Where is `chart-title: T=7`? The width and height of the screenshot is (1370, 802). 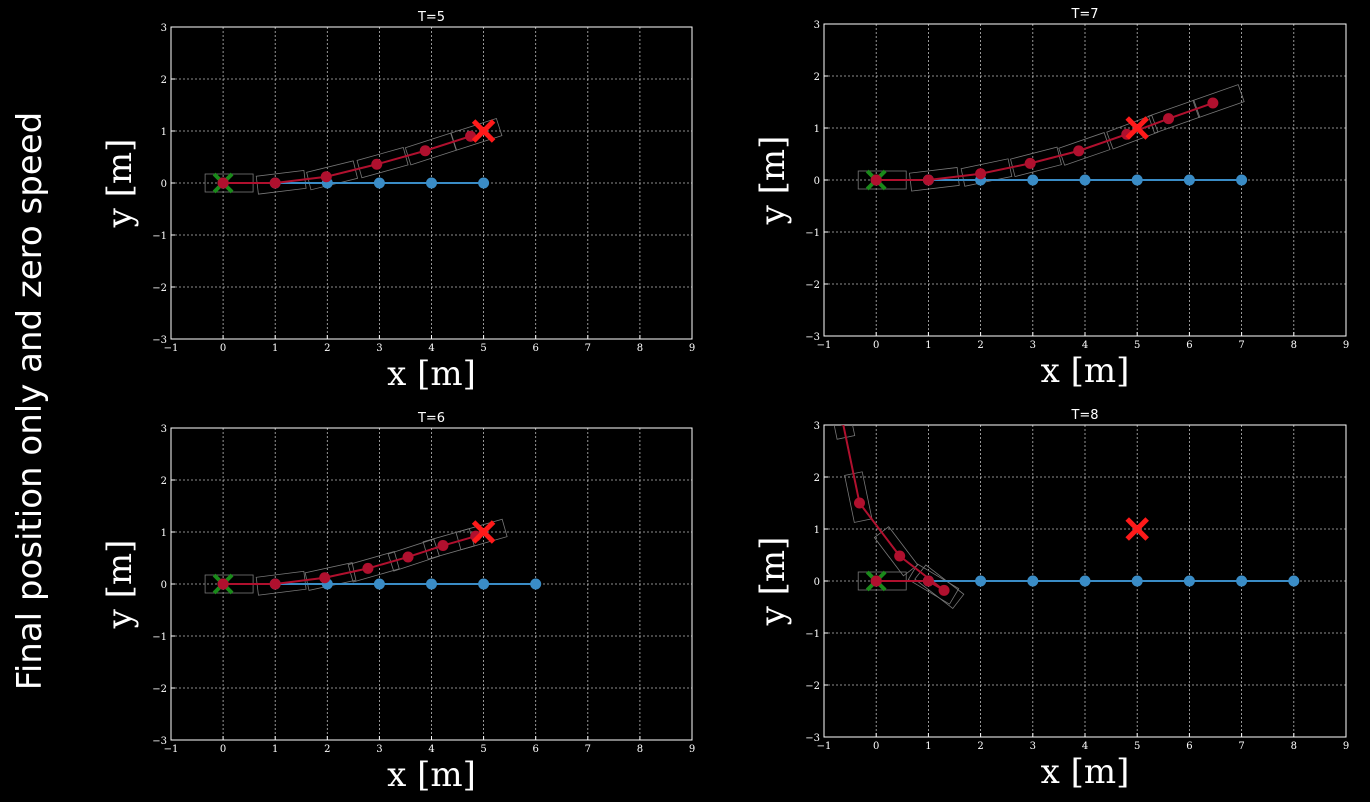
chart-title: T=7 is located at coordinates (1084, 14).